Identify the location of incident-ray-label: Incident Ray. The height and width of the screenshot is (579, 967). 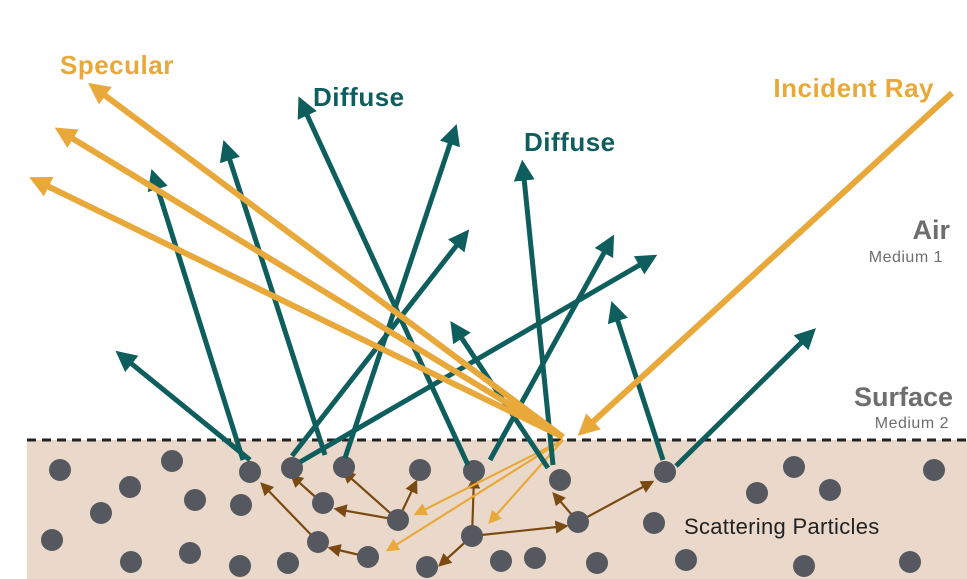
(853, 88).